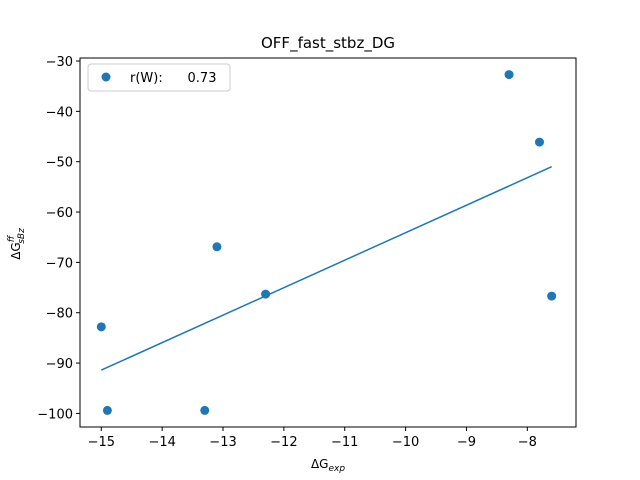  I want to click on x-tick-label: −9, so click(466, 442).